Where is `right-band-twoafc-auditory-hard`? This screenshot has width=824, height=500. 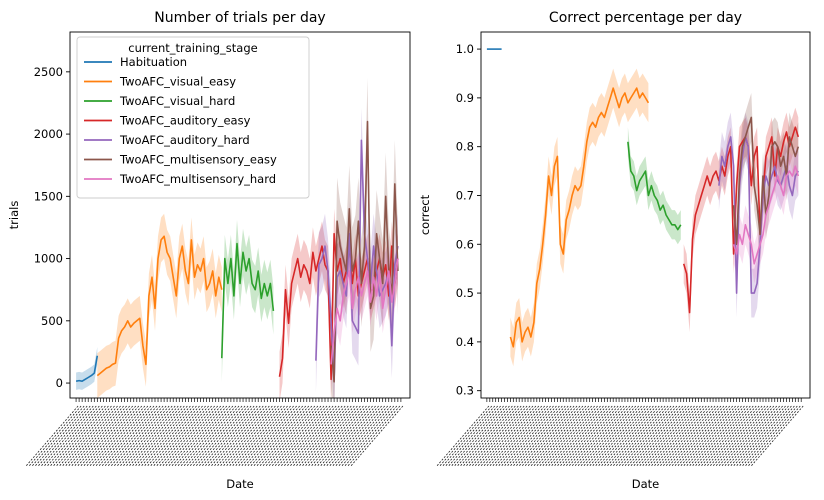 right-band-twoafc-auditory-hard is located at coordinates (758, 215).